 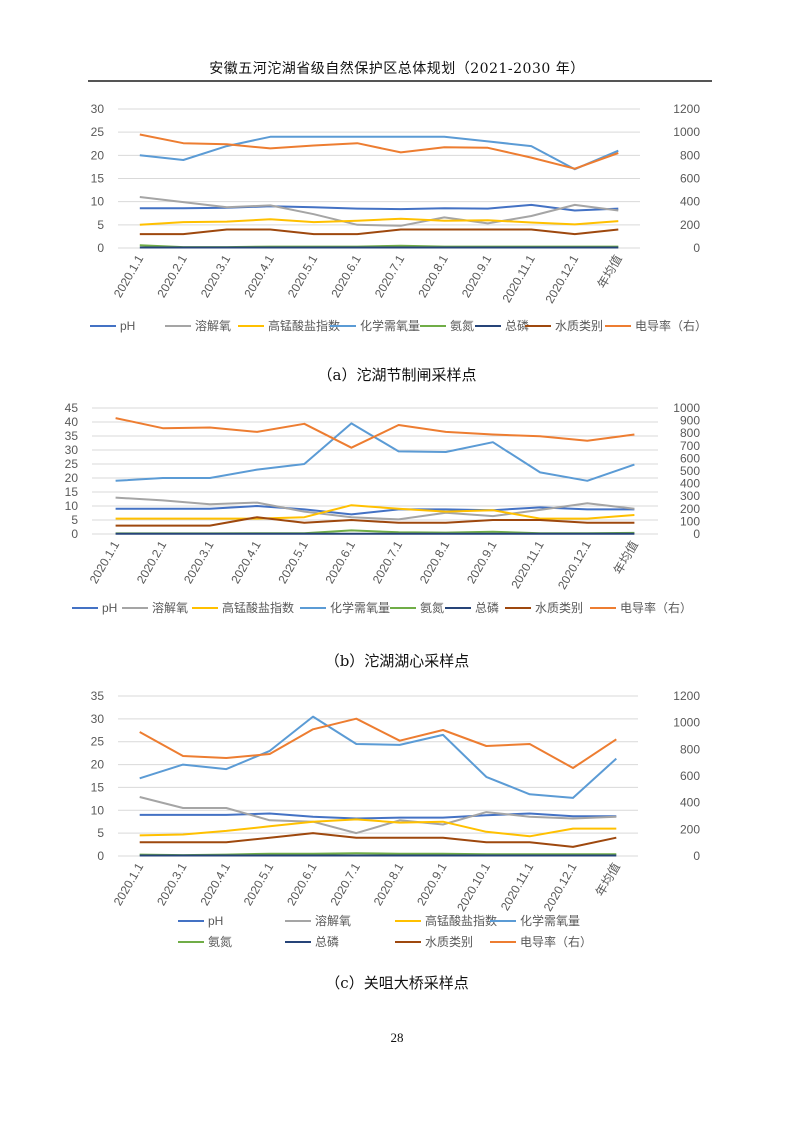 What do you see at coordinates (127, 326) in the screenshot?
I see `legend-entry: pH` at bounding box center [127, 326].